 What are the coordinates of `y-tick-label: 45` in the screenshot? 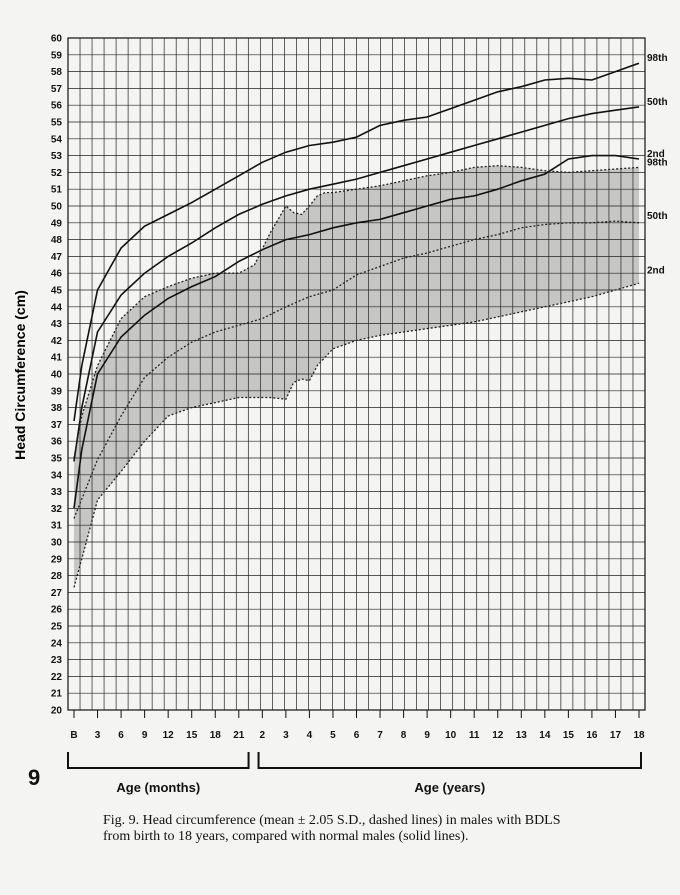 It's located at (57, 291).